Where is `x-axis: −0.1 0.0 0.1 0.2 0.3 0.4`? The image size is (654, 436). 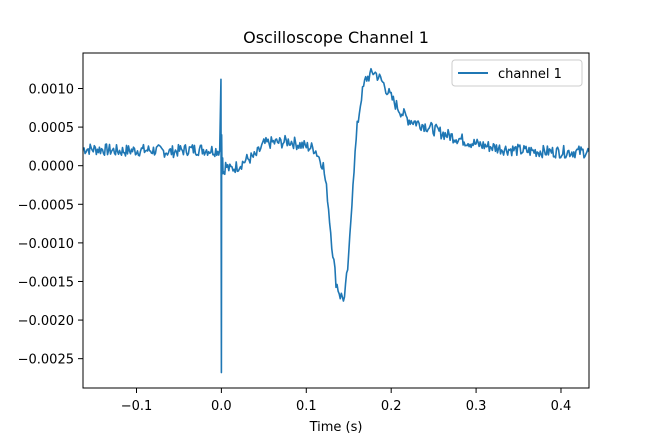
x-axis: −0.1 0.0 0.1 0.2 0.3 0.4 is located at coordinates (346, 401).